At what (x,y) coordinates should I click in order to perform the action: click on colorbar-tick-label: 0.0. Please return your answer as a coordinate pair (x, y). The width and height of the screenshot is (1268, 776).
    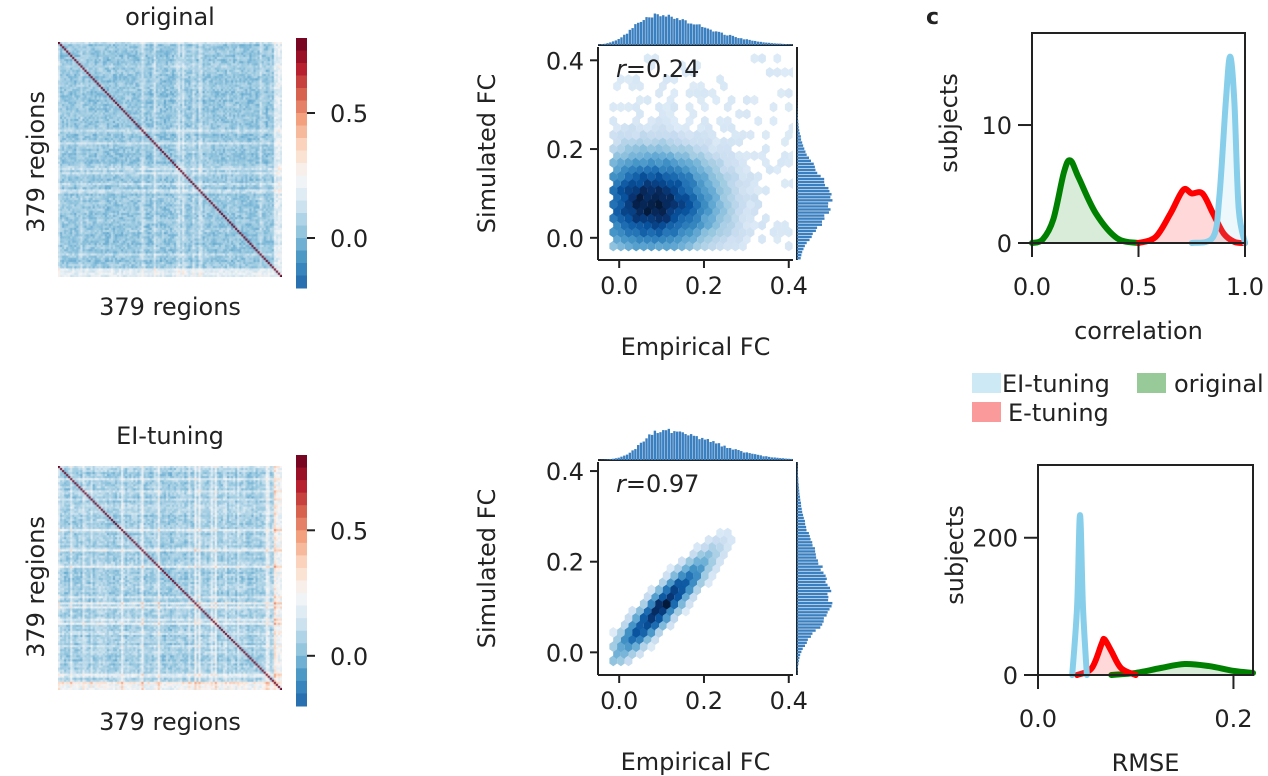
    Looking at the image, I should click on (349, 239).